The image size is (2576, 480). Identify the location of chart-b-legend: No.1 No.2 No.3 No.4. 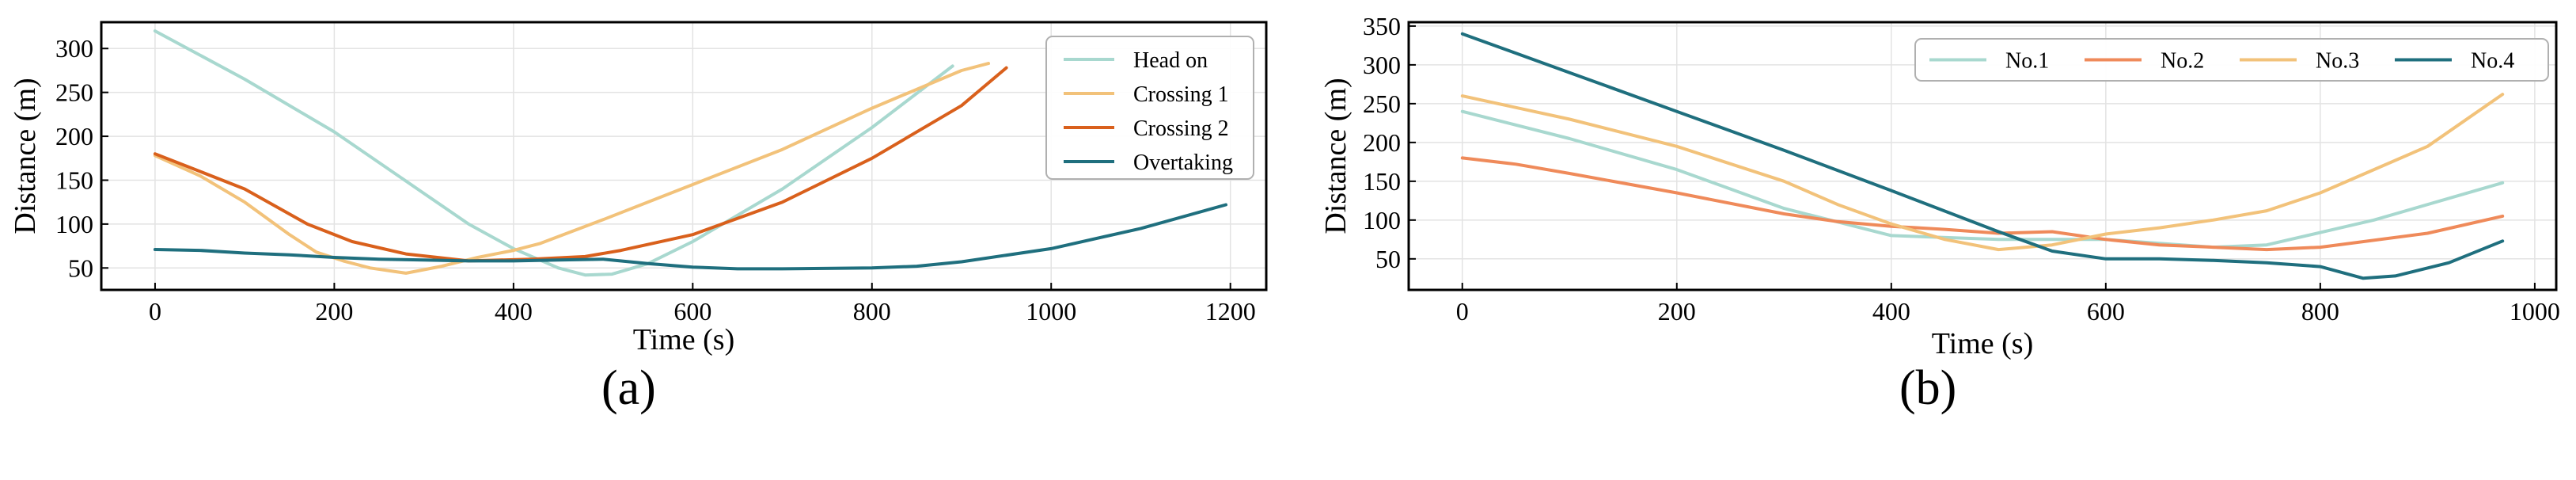
(2231, 60).